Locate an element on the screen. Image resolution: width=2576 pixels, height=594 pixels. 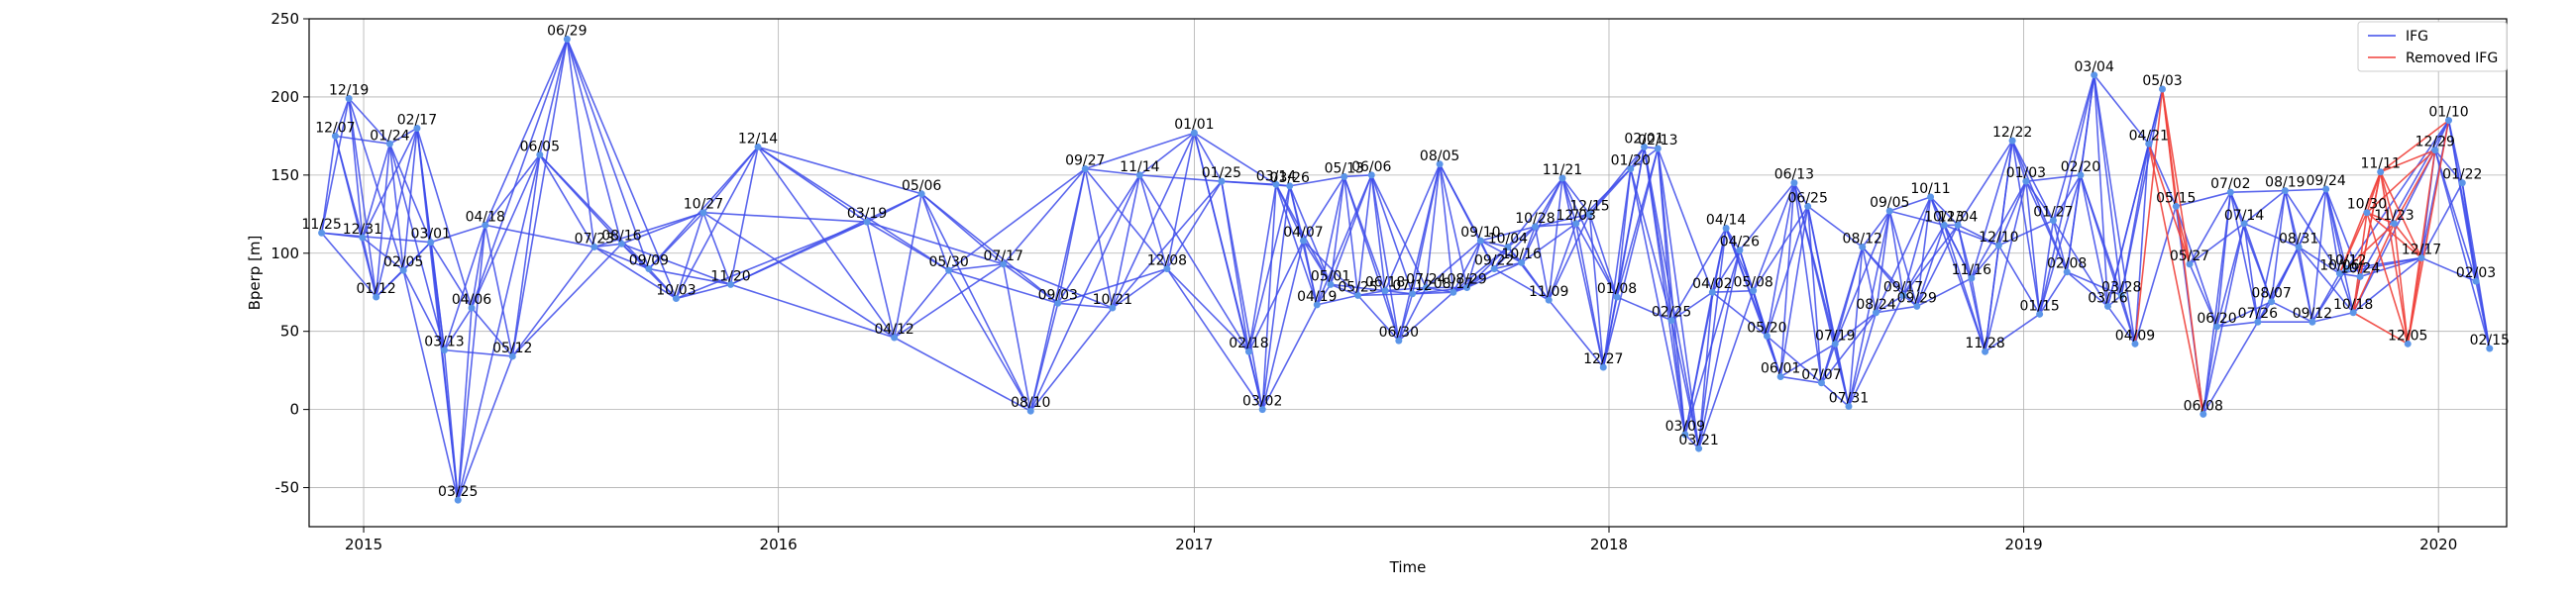
acquisition-date-label: 10/04 is located at coordinates (1508, 239).